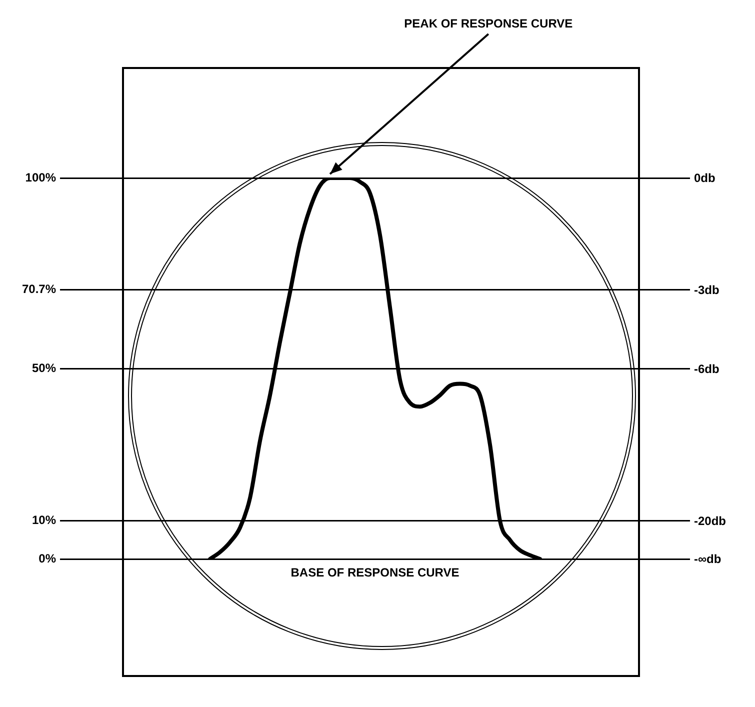 The width and height of the screenshot is (755, 707). What do you see at coordinates (707, 290) in the screenshot?
I see `text: -3db` at bounding box center [707, 290].